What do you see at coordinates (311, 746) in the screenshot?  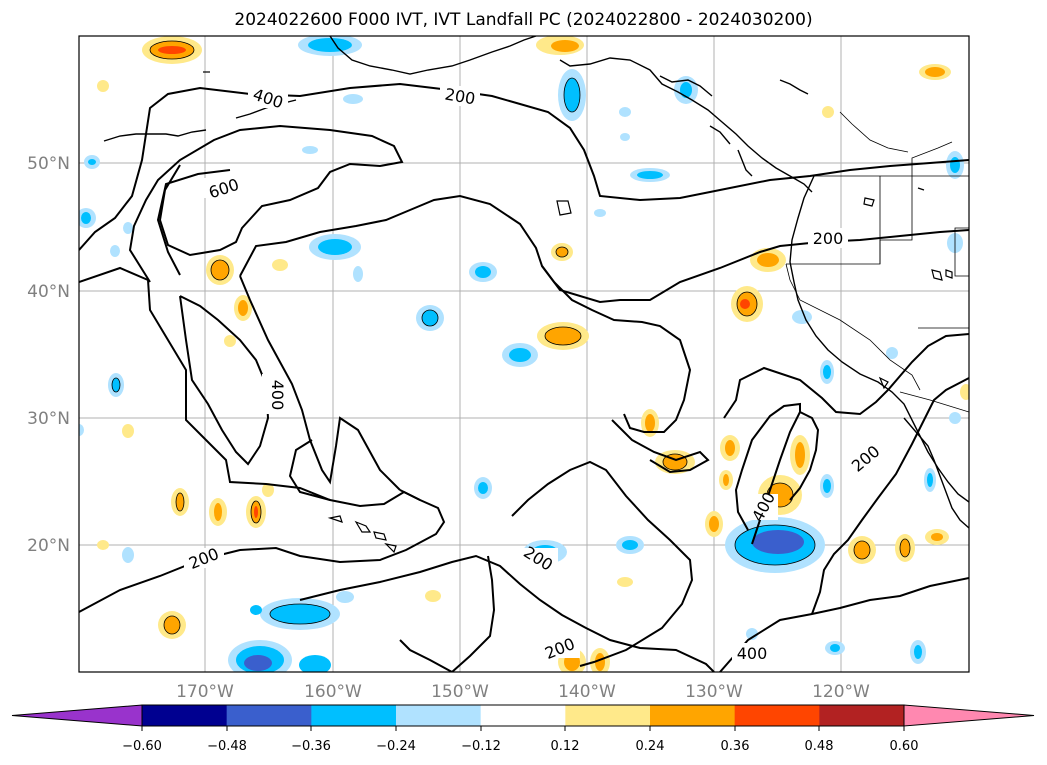 I see `colorbar-tick-label: −0.36` at bounding box center [311, 746].